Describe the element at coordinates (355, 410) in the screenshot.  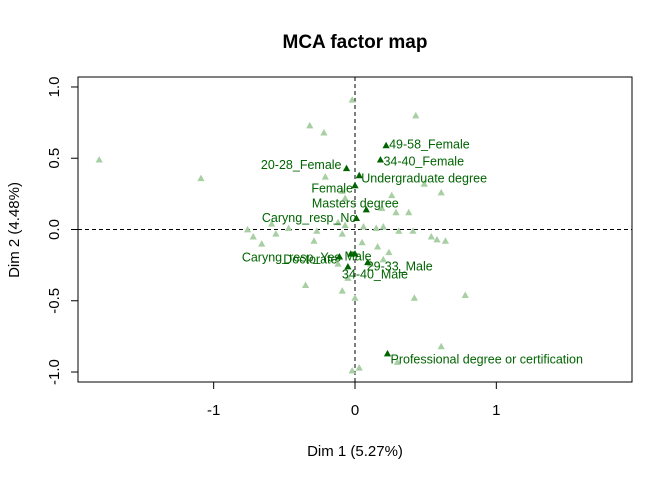
I see `x-tick-label: 0` at that location.